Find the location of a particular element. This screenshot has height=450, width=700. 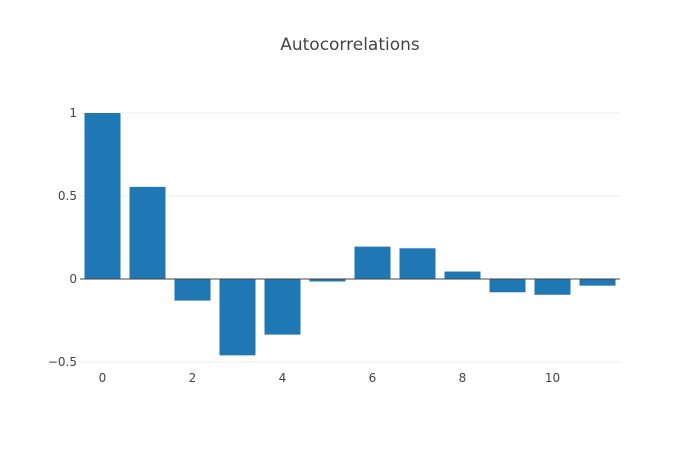

x-tick-label: 10 is located at coordinates (552, 378).